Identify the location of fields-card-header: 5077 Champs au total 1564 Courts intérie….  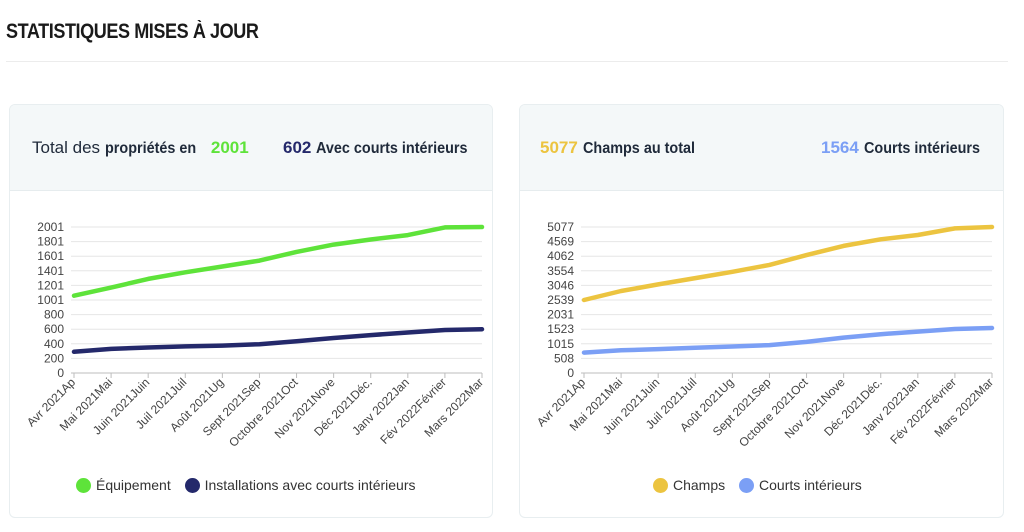
(761, 148).